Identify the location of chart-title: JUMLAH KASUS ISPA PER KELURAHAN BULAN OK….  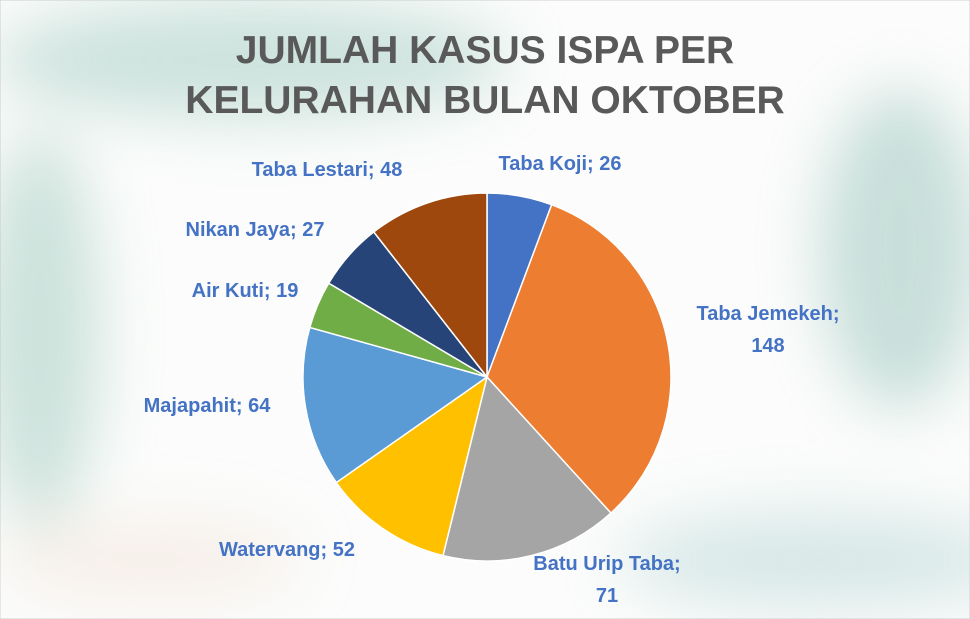
(485, 75).